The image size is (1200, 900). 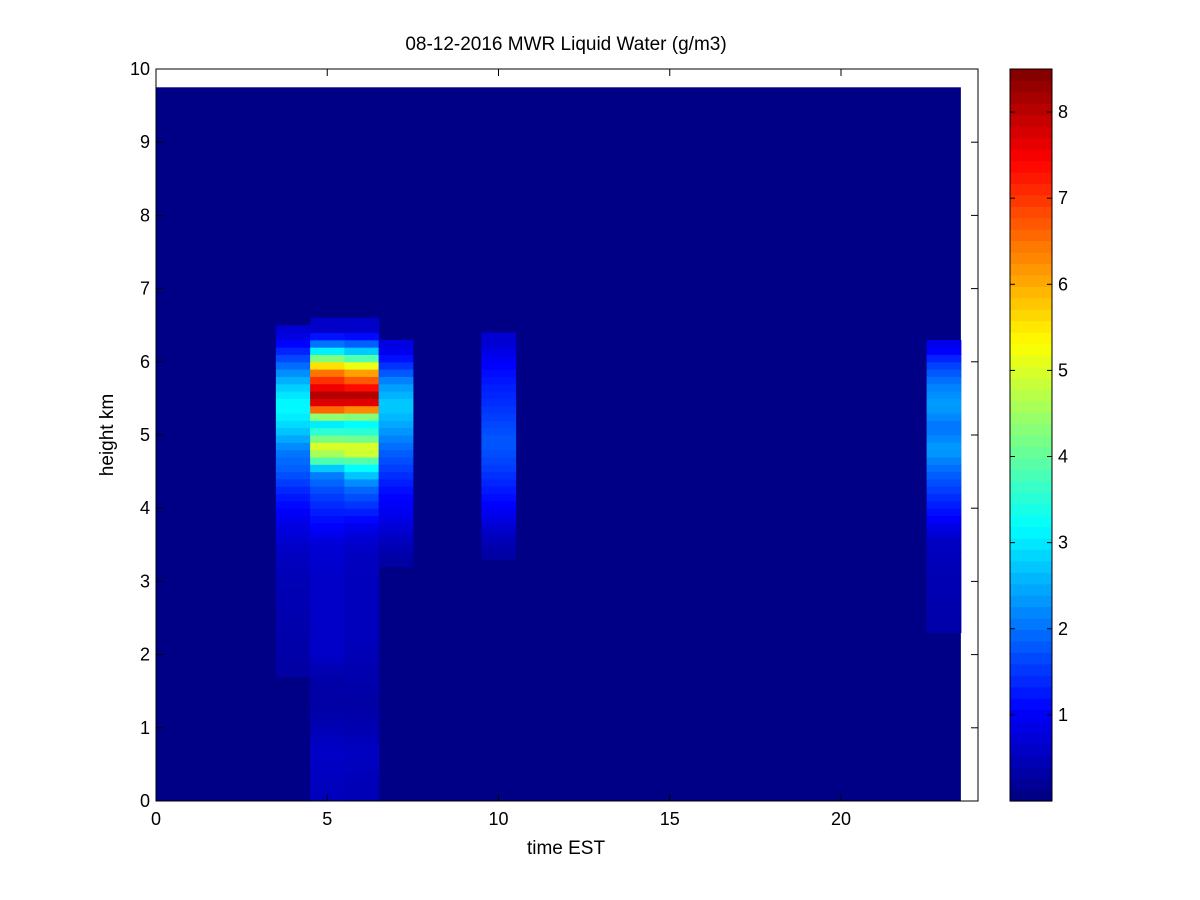 I want to click on colorbar-gradient, so click(x=1031, y=435).